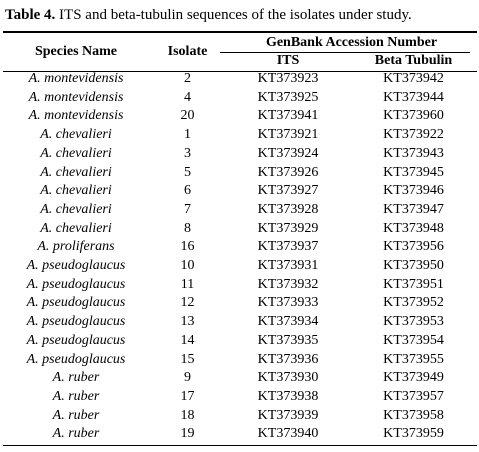 The height and width of the screenshot is (452, 479). What do you see at coordinates (413, 247) in the screenshot?
I see `beta-tubulin-accession-cell: KT373956` at bounding box center [413, 247].